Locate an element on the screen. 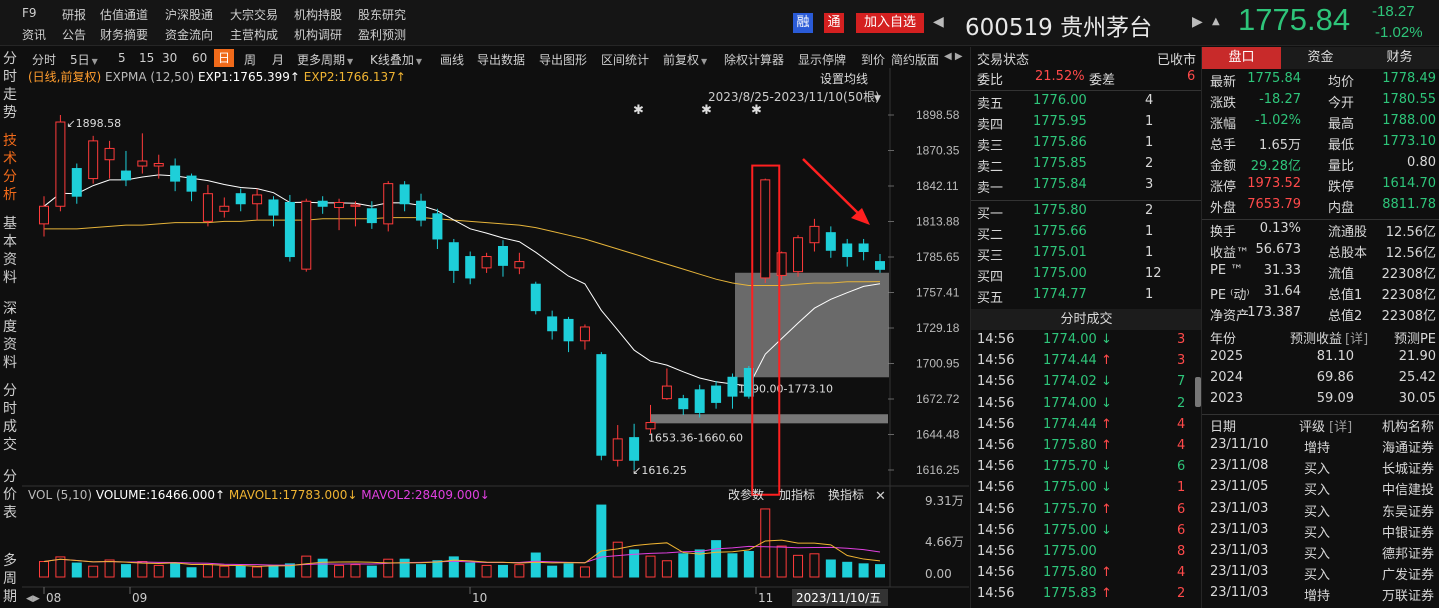 The image size is (1439, 608). side-tab: 分价表 is located at coordinates (11, 503).